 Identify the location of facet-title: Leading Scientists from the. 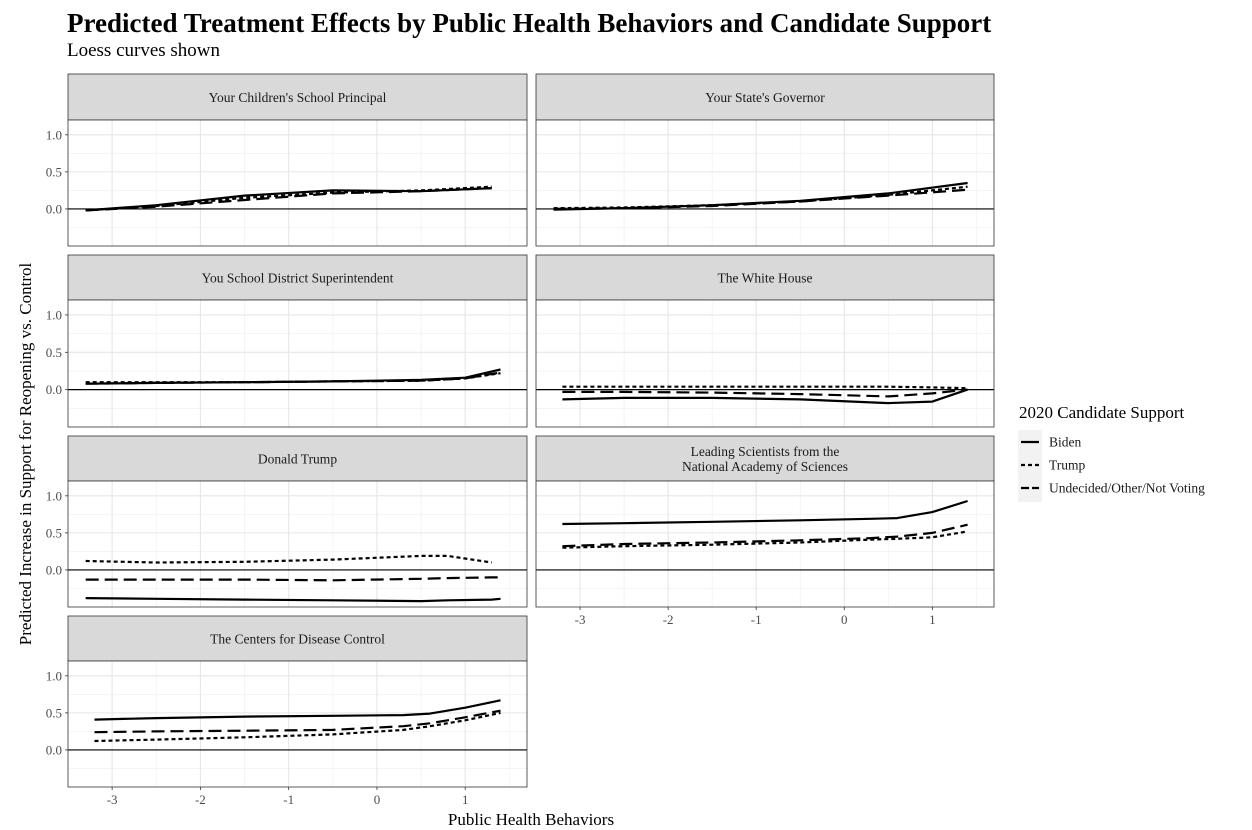
(765, 451).